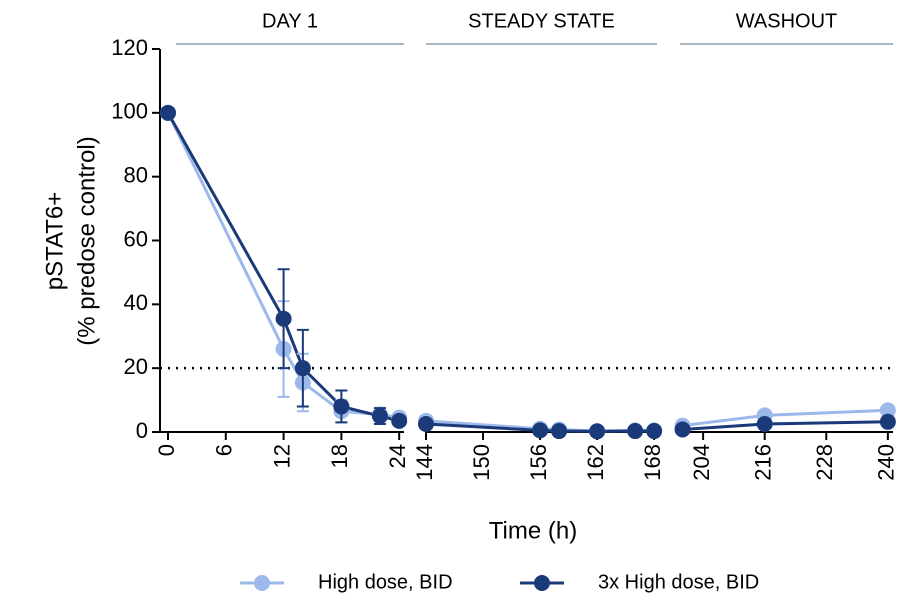 This screenshot has width=900, height=611. Describe the element at coordinates (678, 582) in the screenshot. I see `legend-label: 3x High dose, BID` at that location.